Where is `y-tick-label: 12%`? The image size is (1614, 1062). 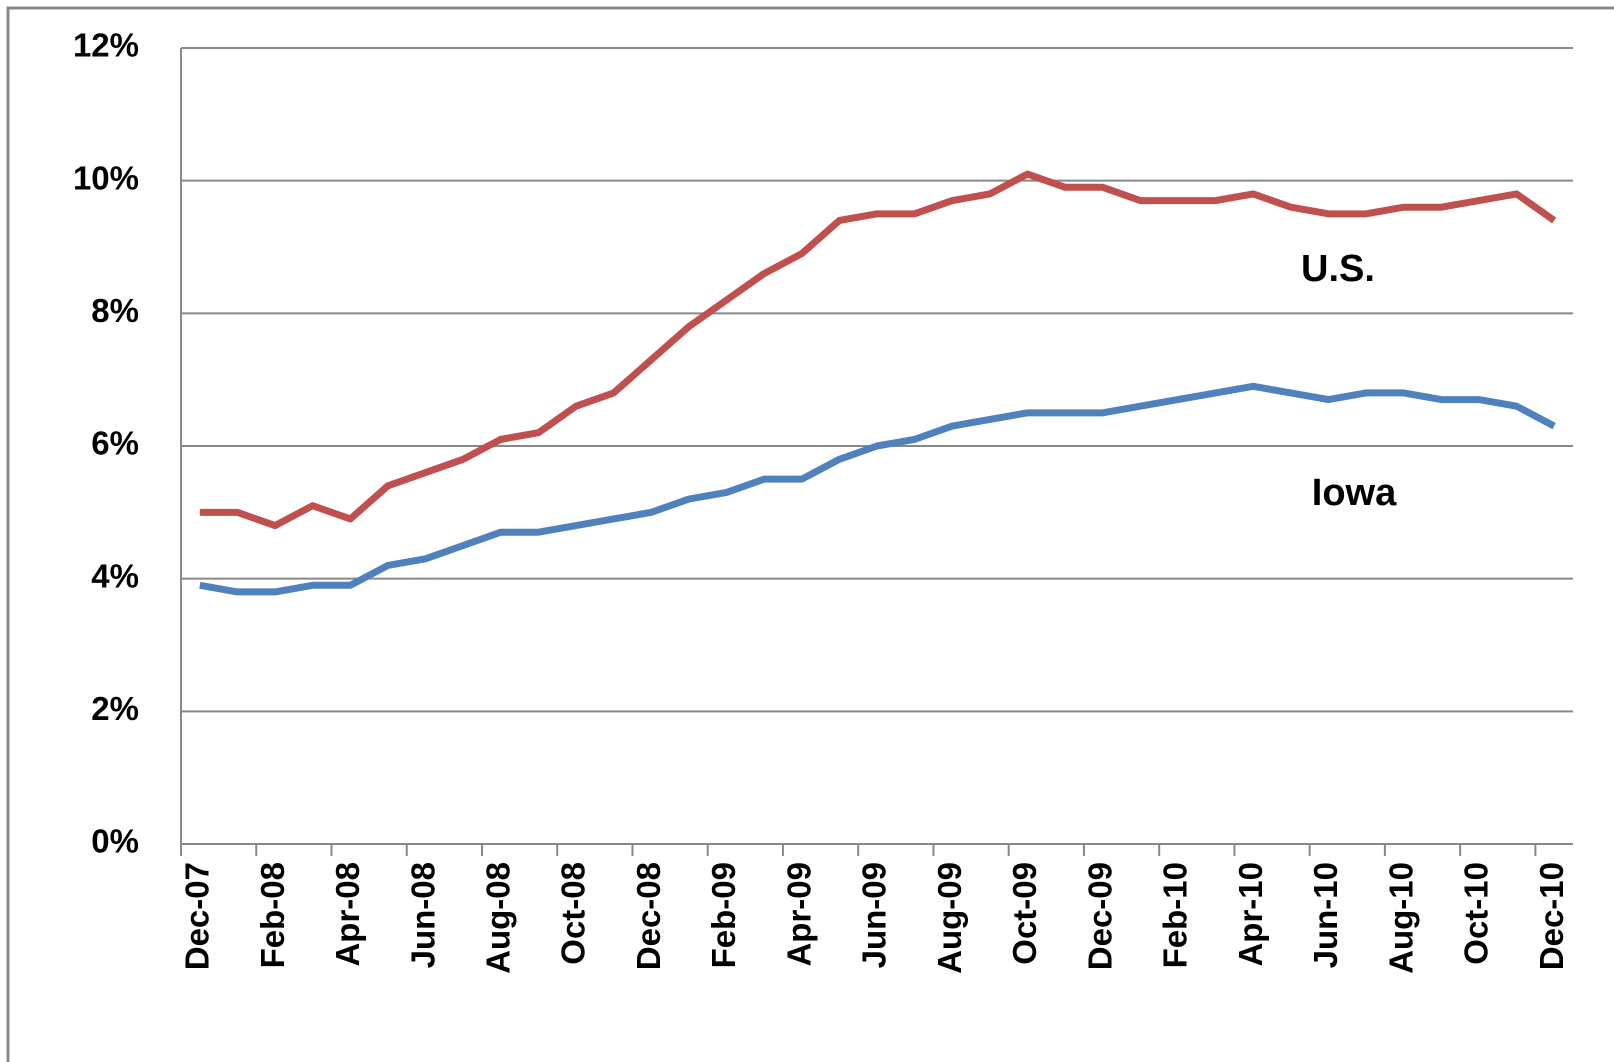 y-tick-label: 12% is located at coordinates (106, 45).